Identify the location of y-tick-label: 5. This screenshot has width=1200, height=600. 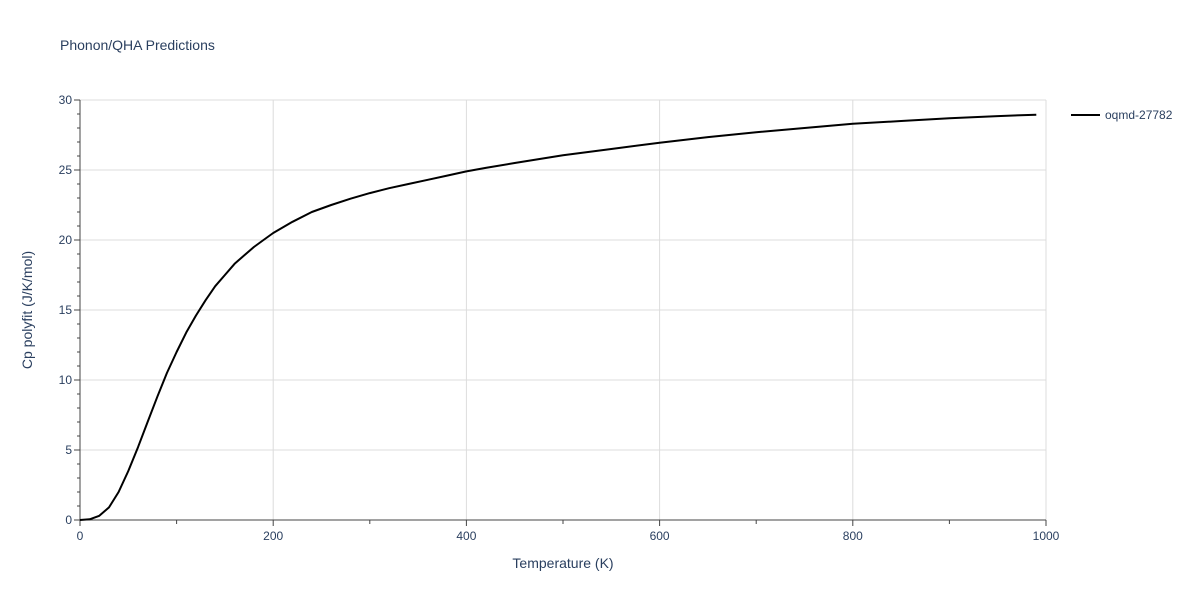
(68, 450).